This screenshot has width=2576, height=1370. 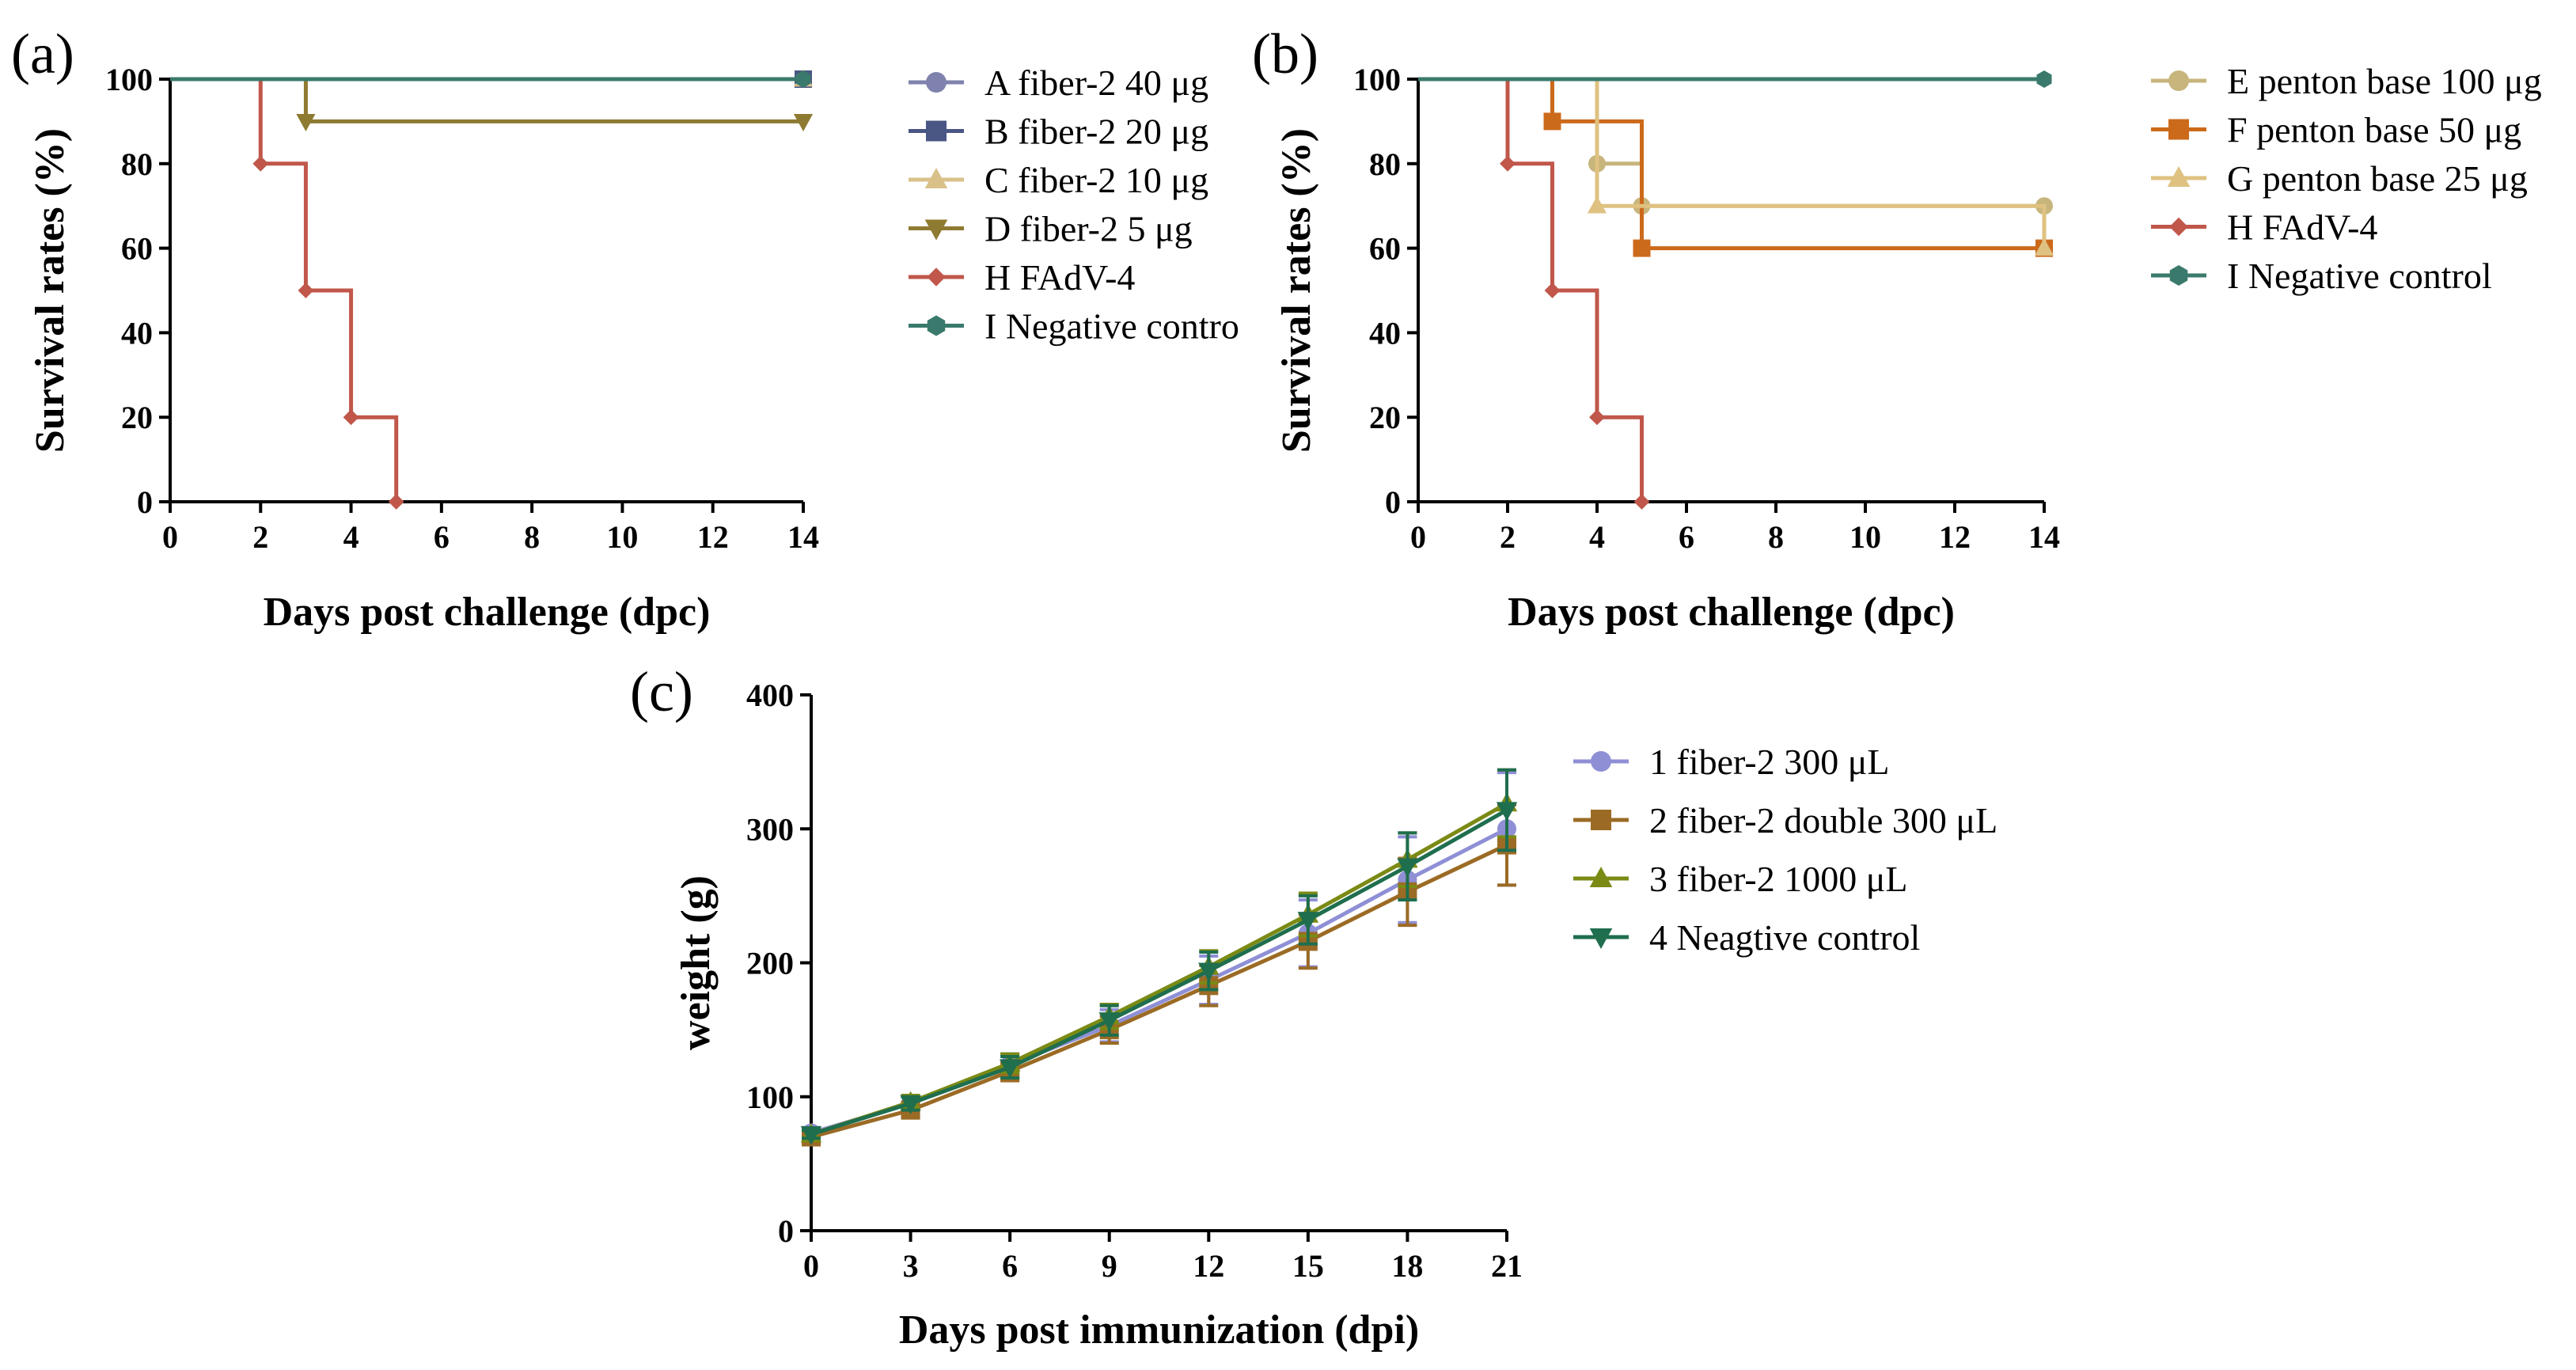 I want to click on legend-label: E penton base 100 μg, so click(x=2384, y=81).